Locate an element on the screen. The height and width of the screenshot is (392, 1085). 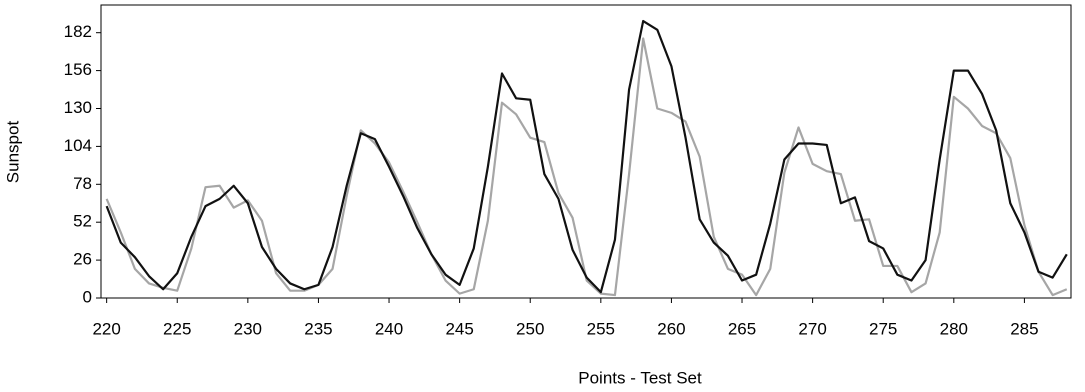
y-tick-label: 156 is located at coordinates (78, 69).